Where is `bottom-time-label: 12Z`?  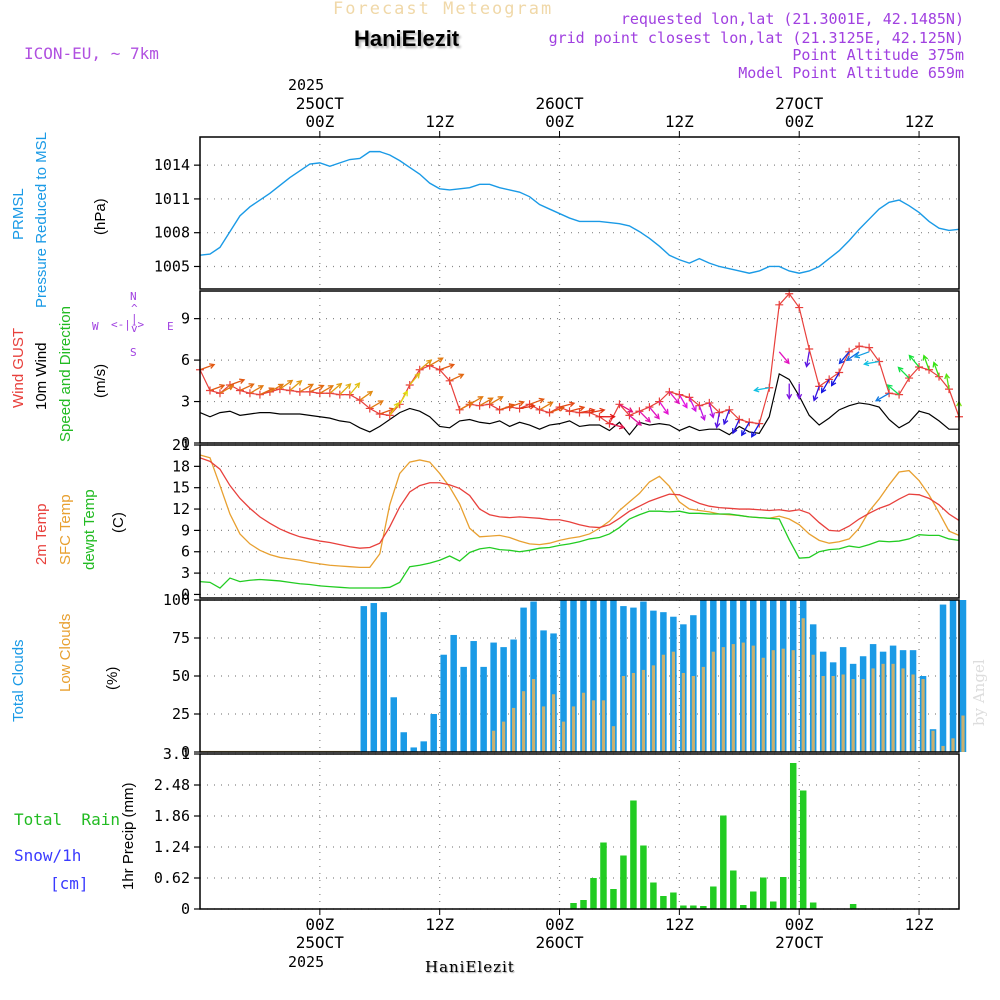
bottom-time-label: 12Z is located at coordinates (439, 924).